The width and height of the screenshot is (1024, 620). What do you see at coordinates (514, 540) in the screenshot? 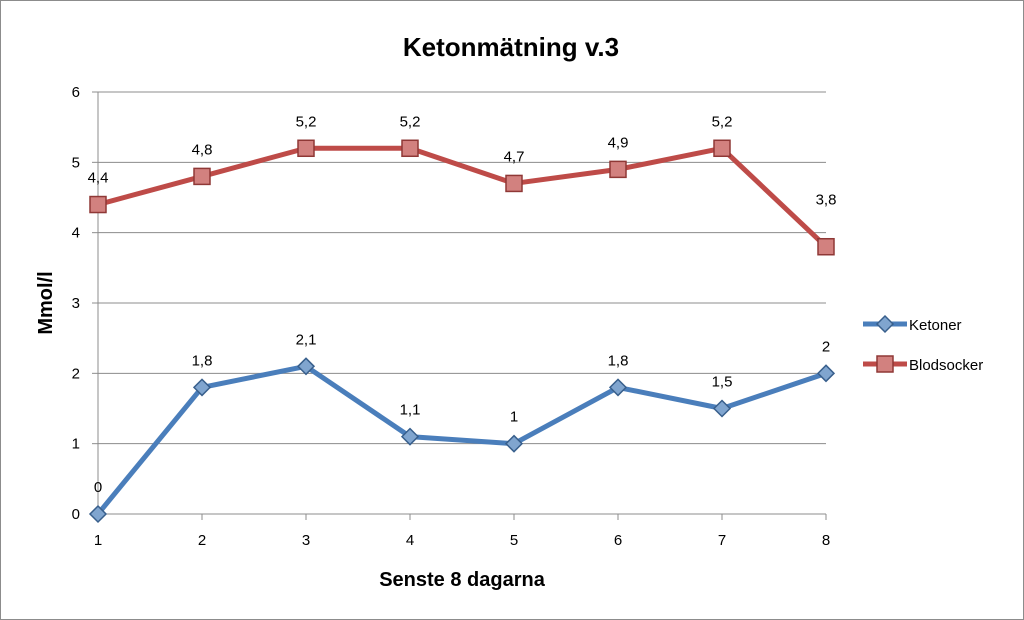
I see `x-tick-label: 5` at bounding box center [514, 540].